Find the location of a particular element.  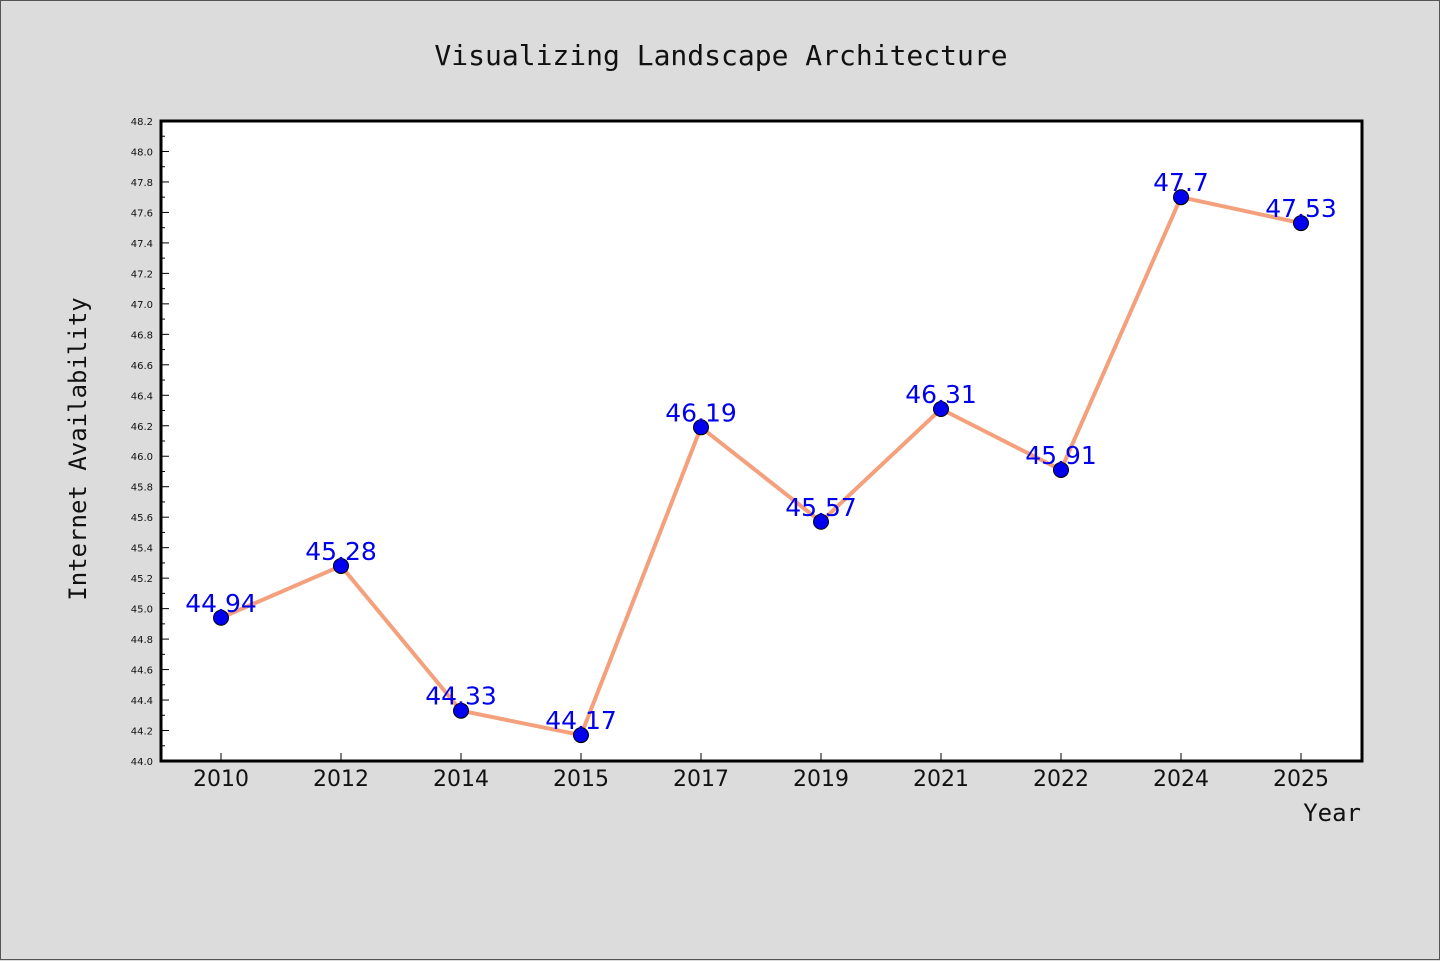

y-tick-label: 46.6 is located at coordinates (142, 366).